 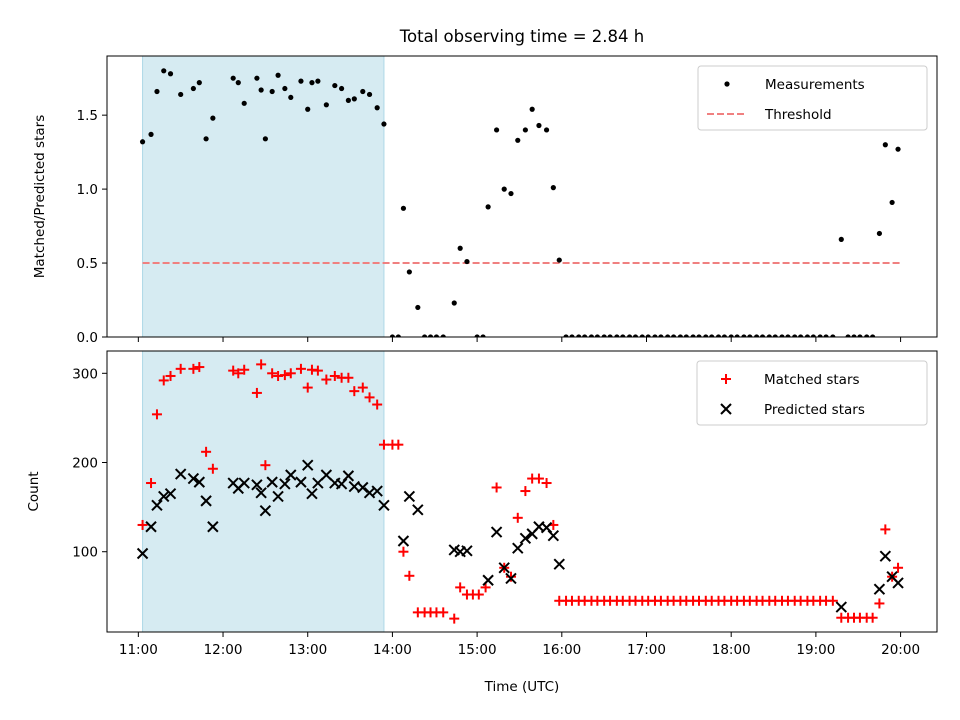 I want to click on legend-plus-icon, so click(x=726, y=379).